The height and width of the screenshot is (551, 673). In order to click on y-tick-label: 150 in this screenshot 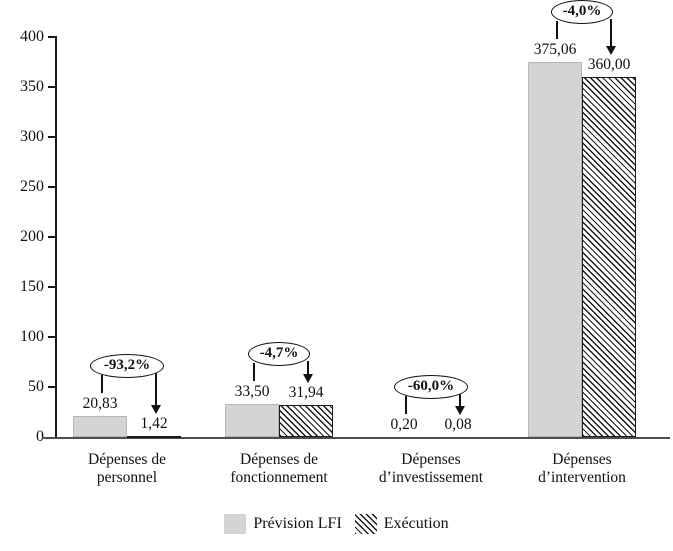, I will do `click(32, 286)`.